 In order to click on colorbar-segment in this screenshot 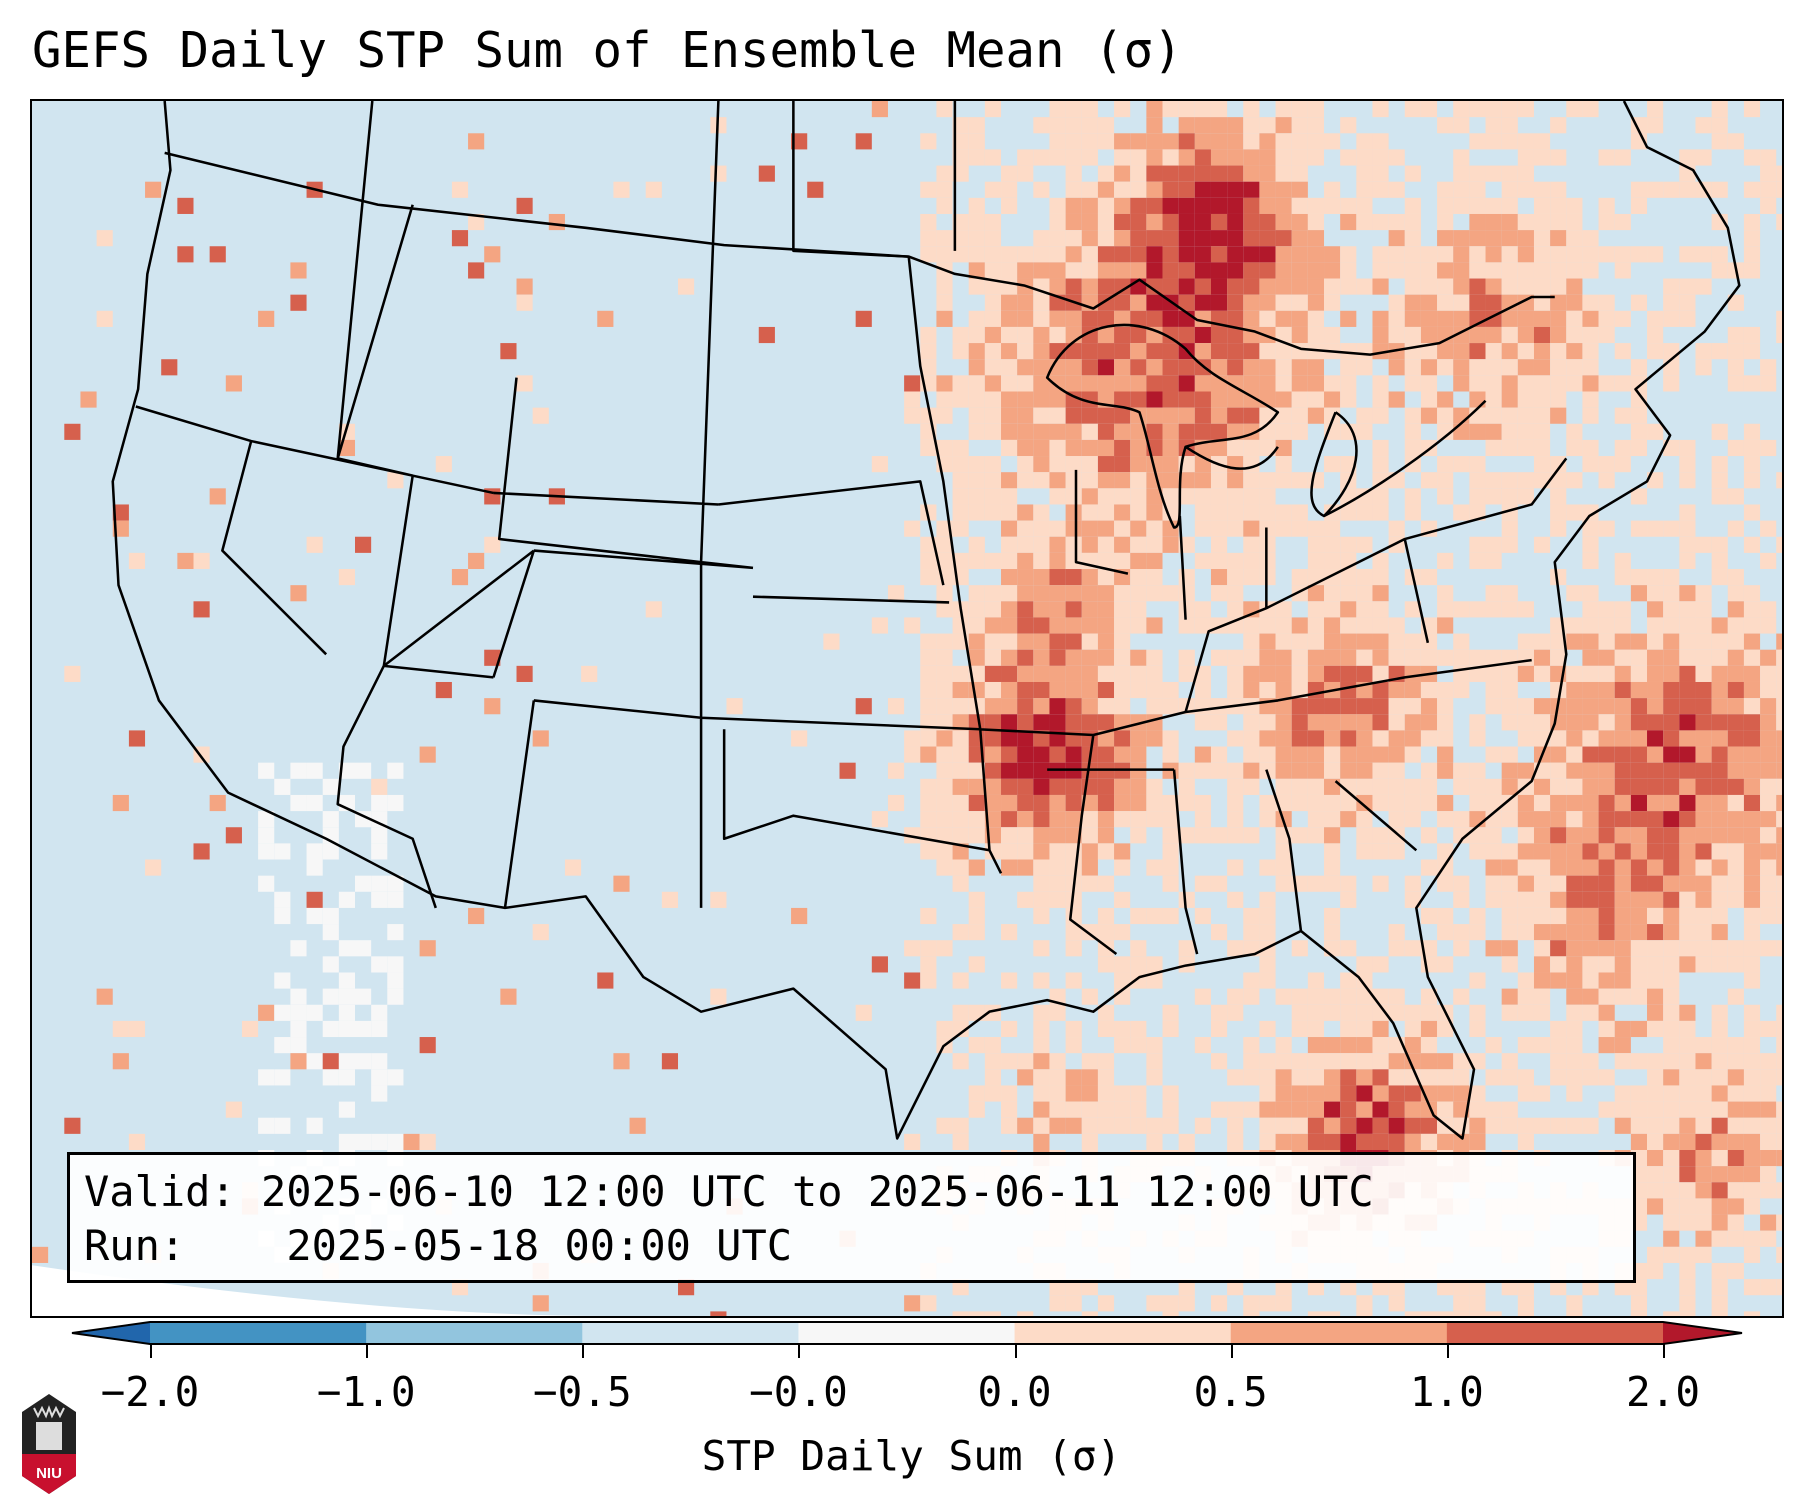, I will do `click(1339, 1333)`.